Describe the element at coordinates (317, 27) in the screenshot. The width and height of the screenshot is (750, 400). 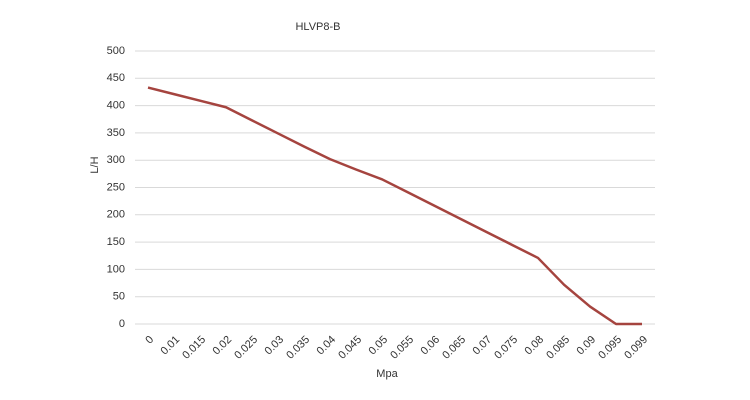
I see `chart-title: HLVP8-B` at that location.